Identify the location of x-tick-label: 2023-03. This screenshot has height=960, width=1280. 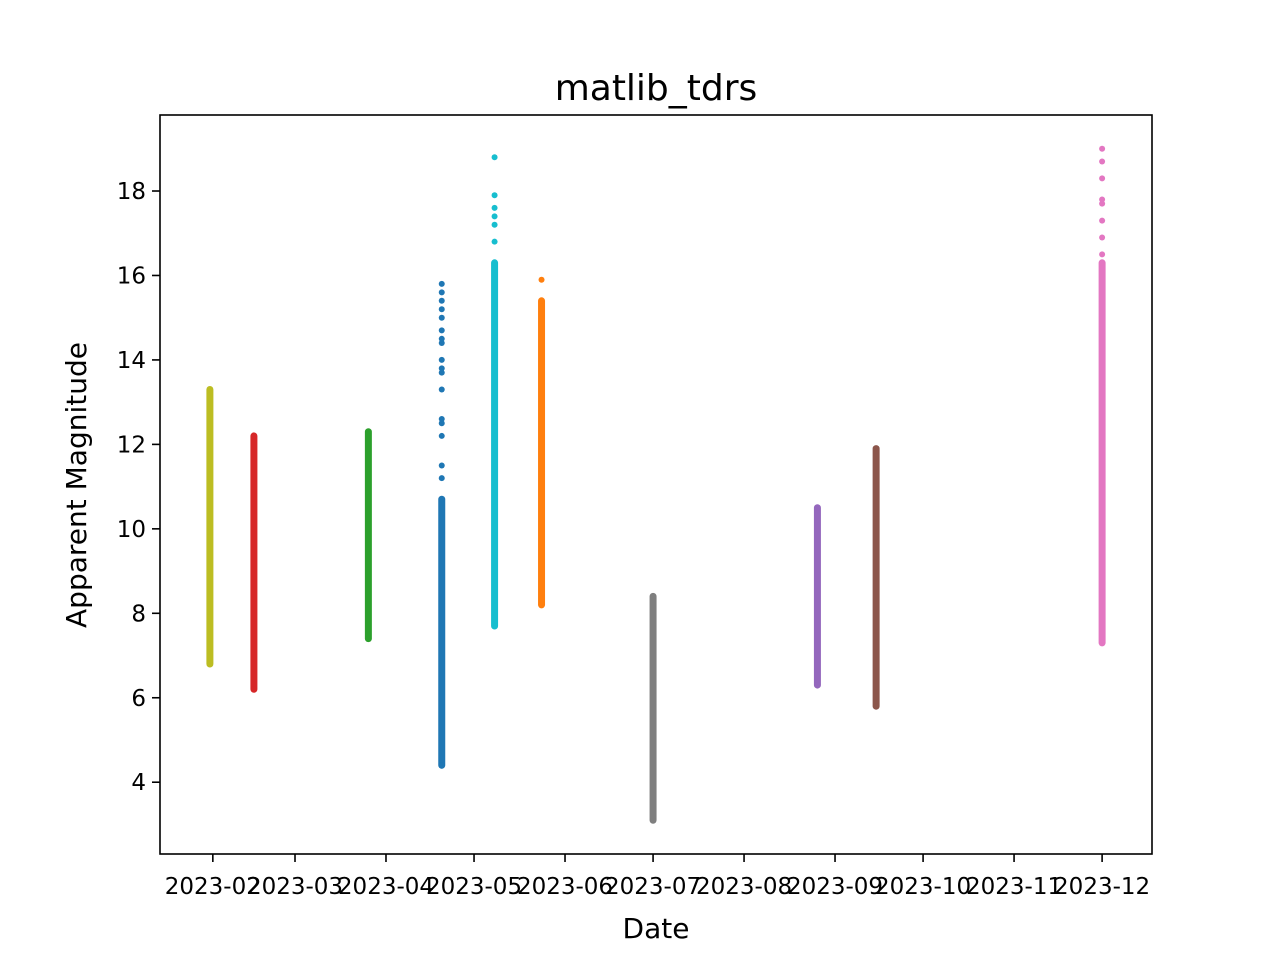
(295, 887).